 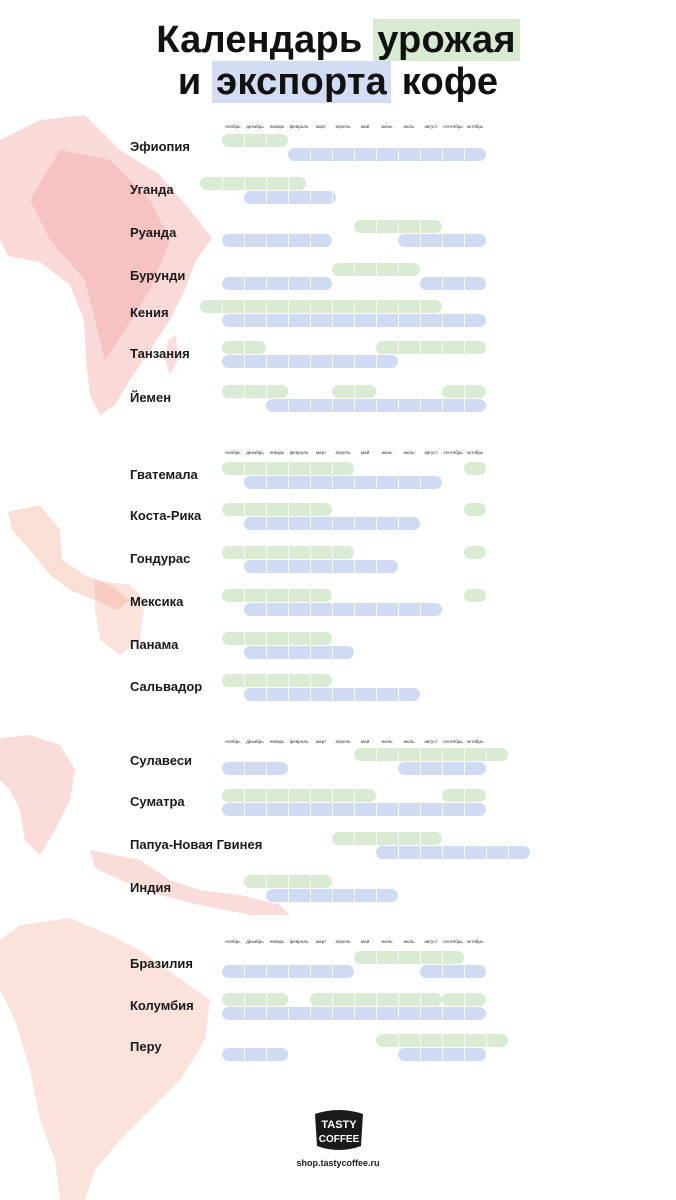 I want to click on month-label: октябрь, so click(x=475, y=452).